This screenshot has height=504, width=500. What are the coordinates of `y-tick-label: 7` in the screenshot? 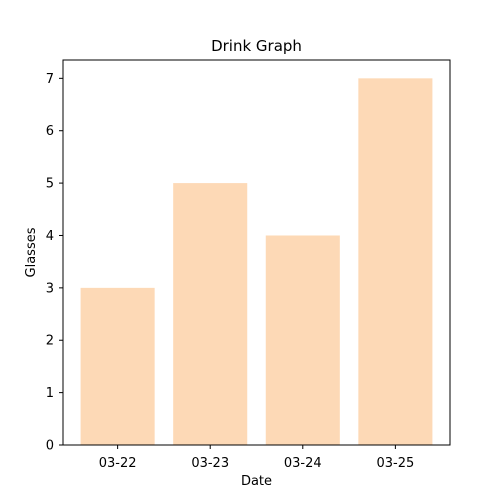 It's located at (50, 79).